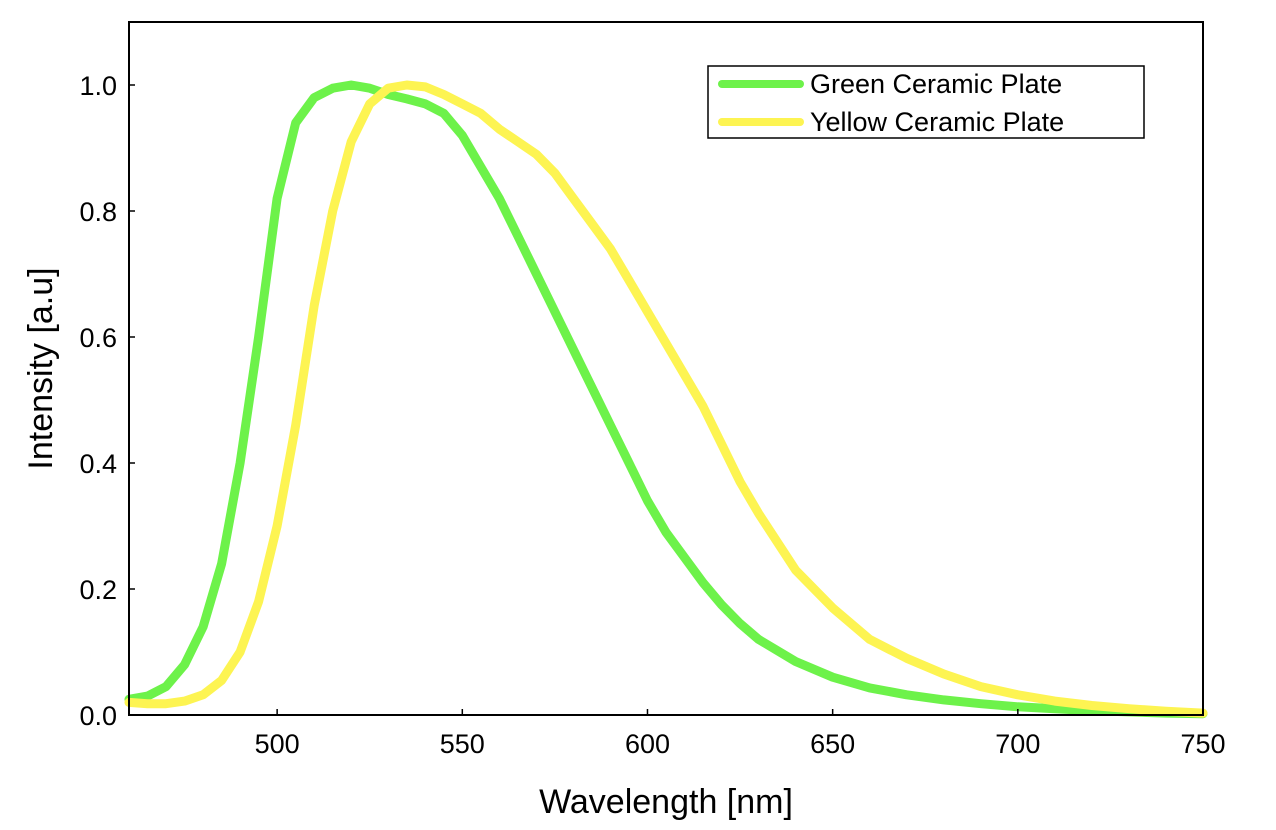  What do you see at coordinates (98, 590) in the screenshot?
I see `y-tick-label: 0.2` at bounding box center [98, 590].